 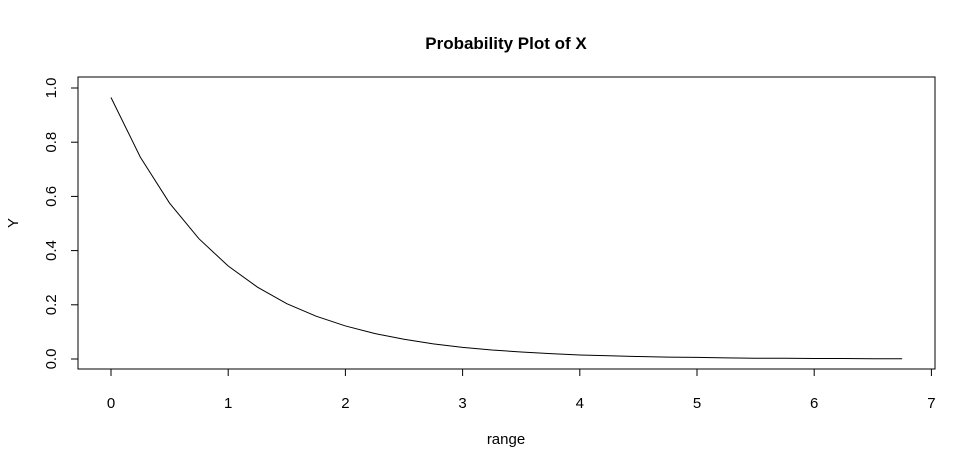 I want to click on x-tick-label: 6, so click(x=814, y=403).